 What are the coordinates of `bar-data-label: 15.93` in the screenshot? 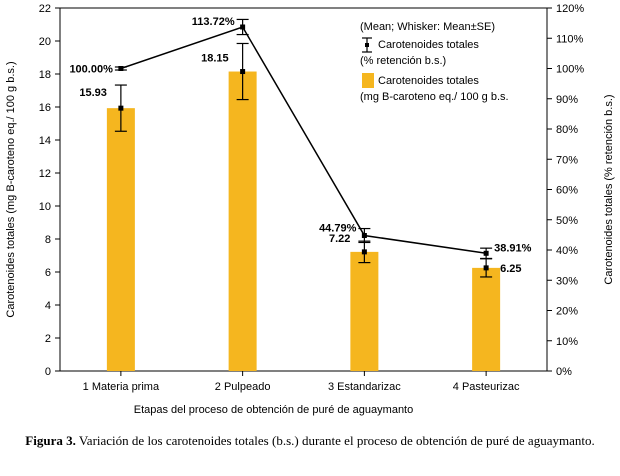 It's located at (93, 93).